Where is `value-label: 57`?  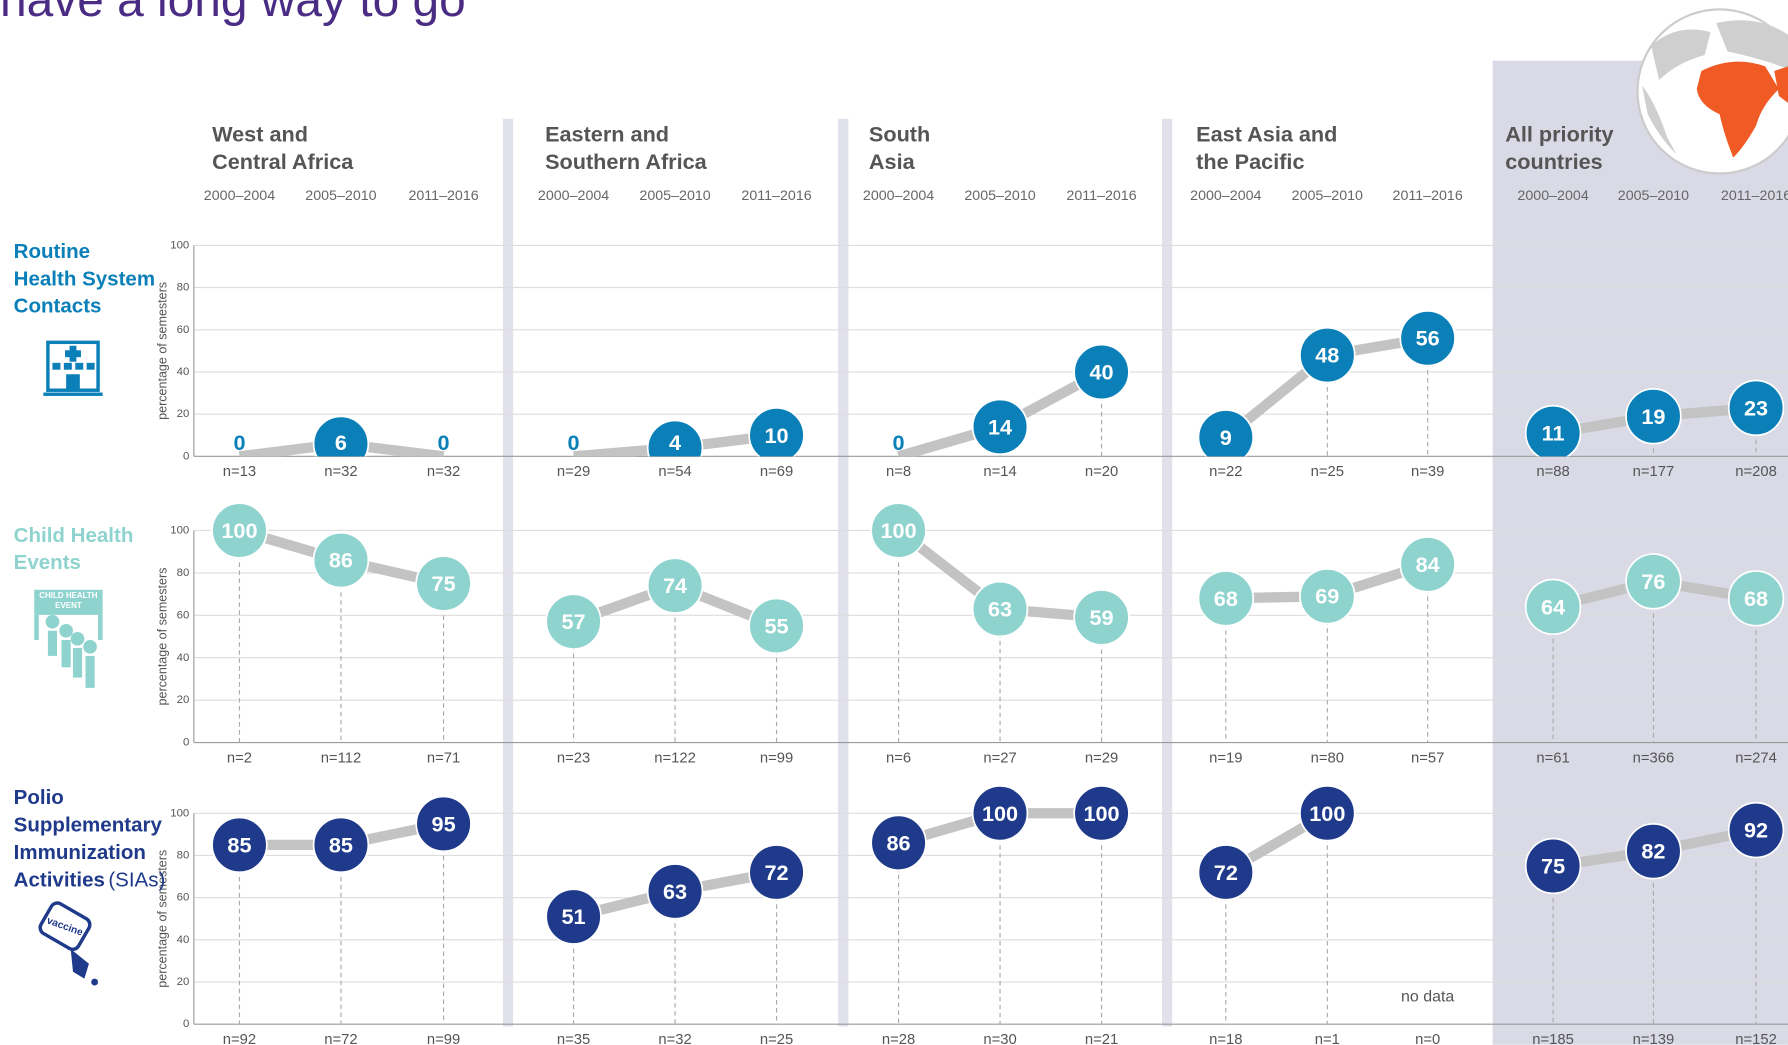
value-label: 57 is located at coordinates (574, 621).